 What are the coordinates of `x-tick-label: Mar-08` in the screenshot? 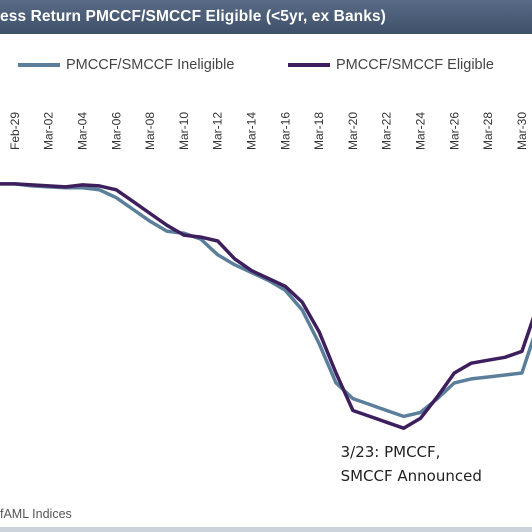 It's located at (150, 131).